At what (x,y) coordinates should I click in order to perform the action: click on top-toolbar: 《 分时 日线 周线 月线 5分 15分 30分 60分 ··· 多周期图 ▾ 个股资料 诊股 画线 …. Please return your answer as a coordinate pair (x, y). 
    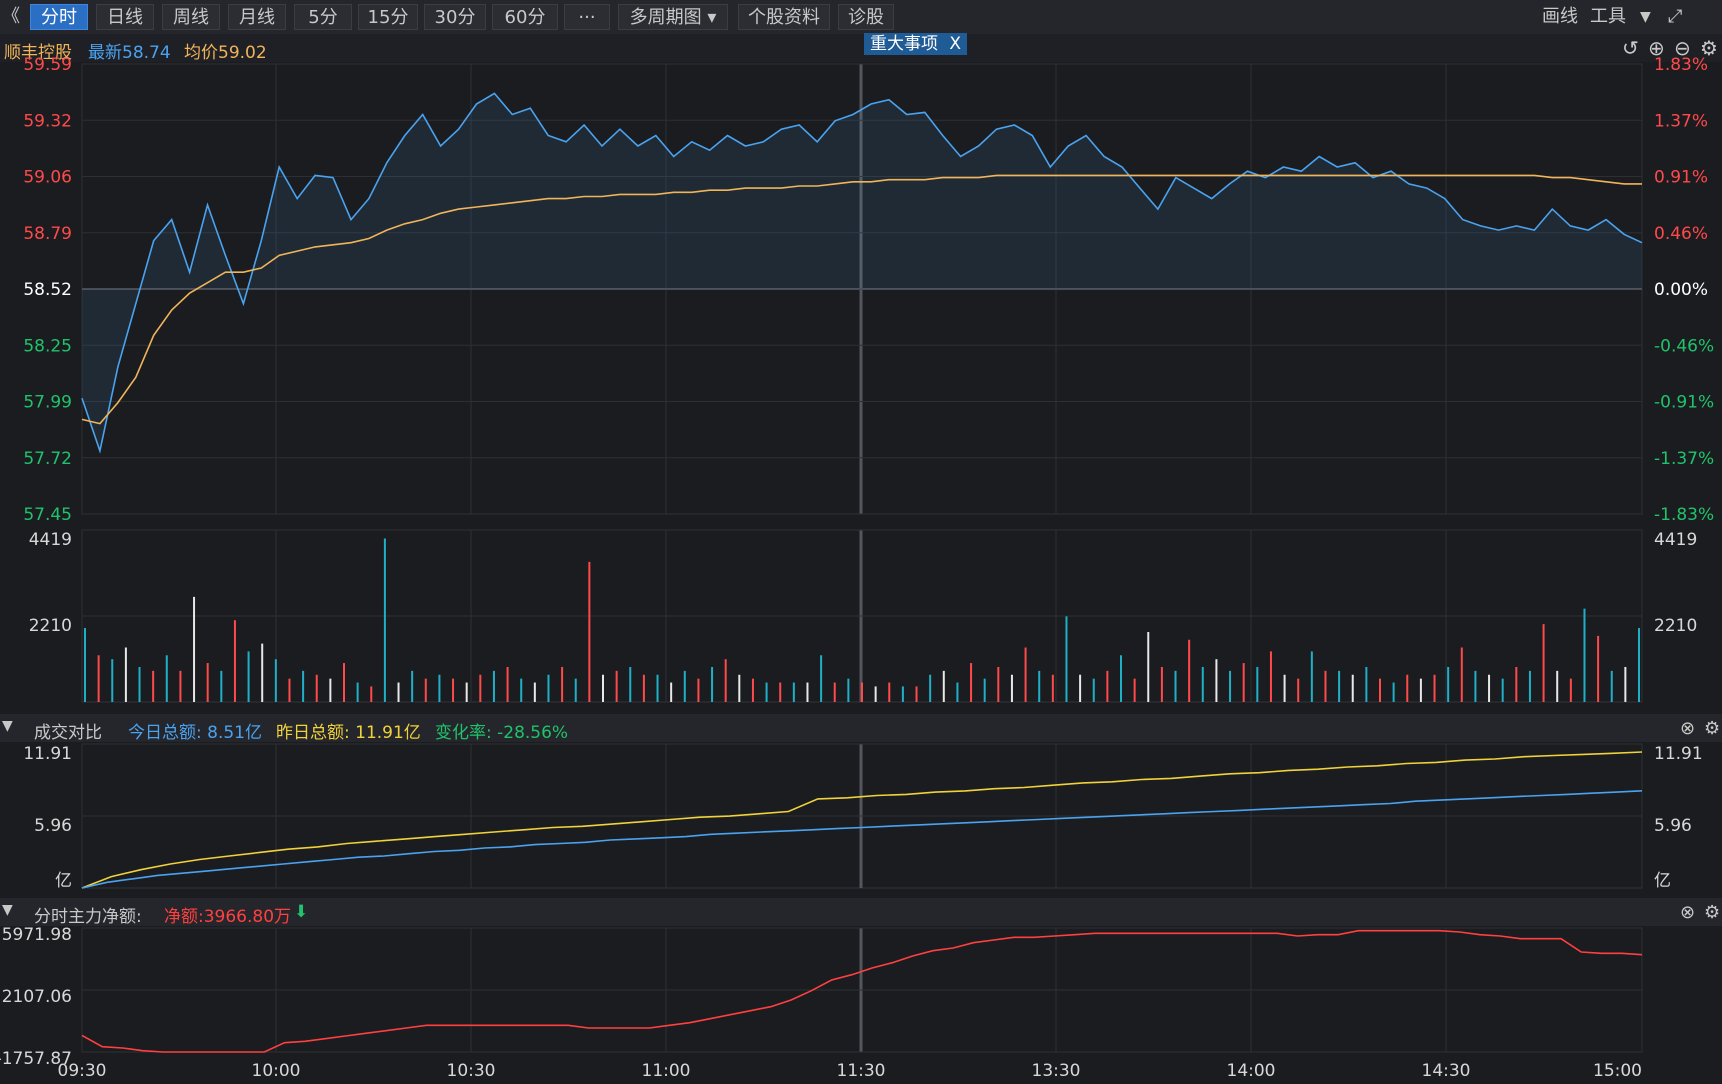
    Looking at the image, I should click on (861, 17).